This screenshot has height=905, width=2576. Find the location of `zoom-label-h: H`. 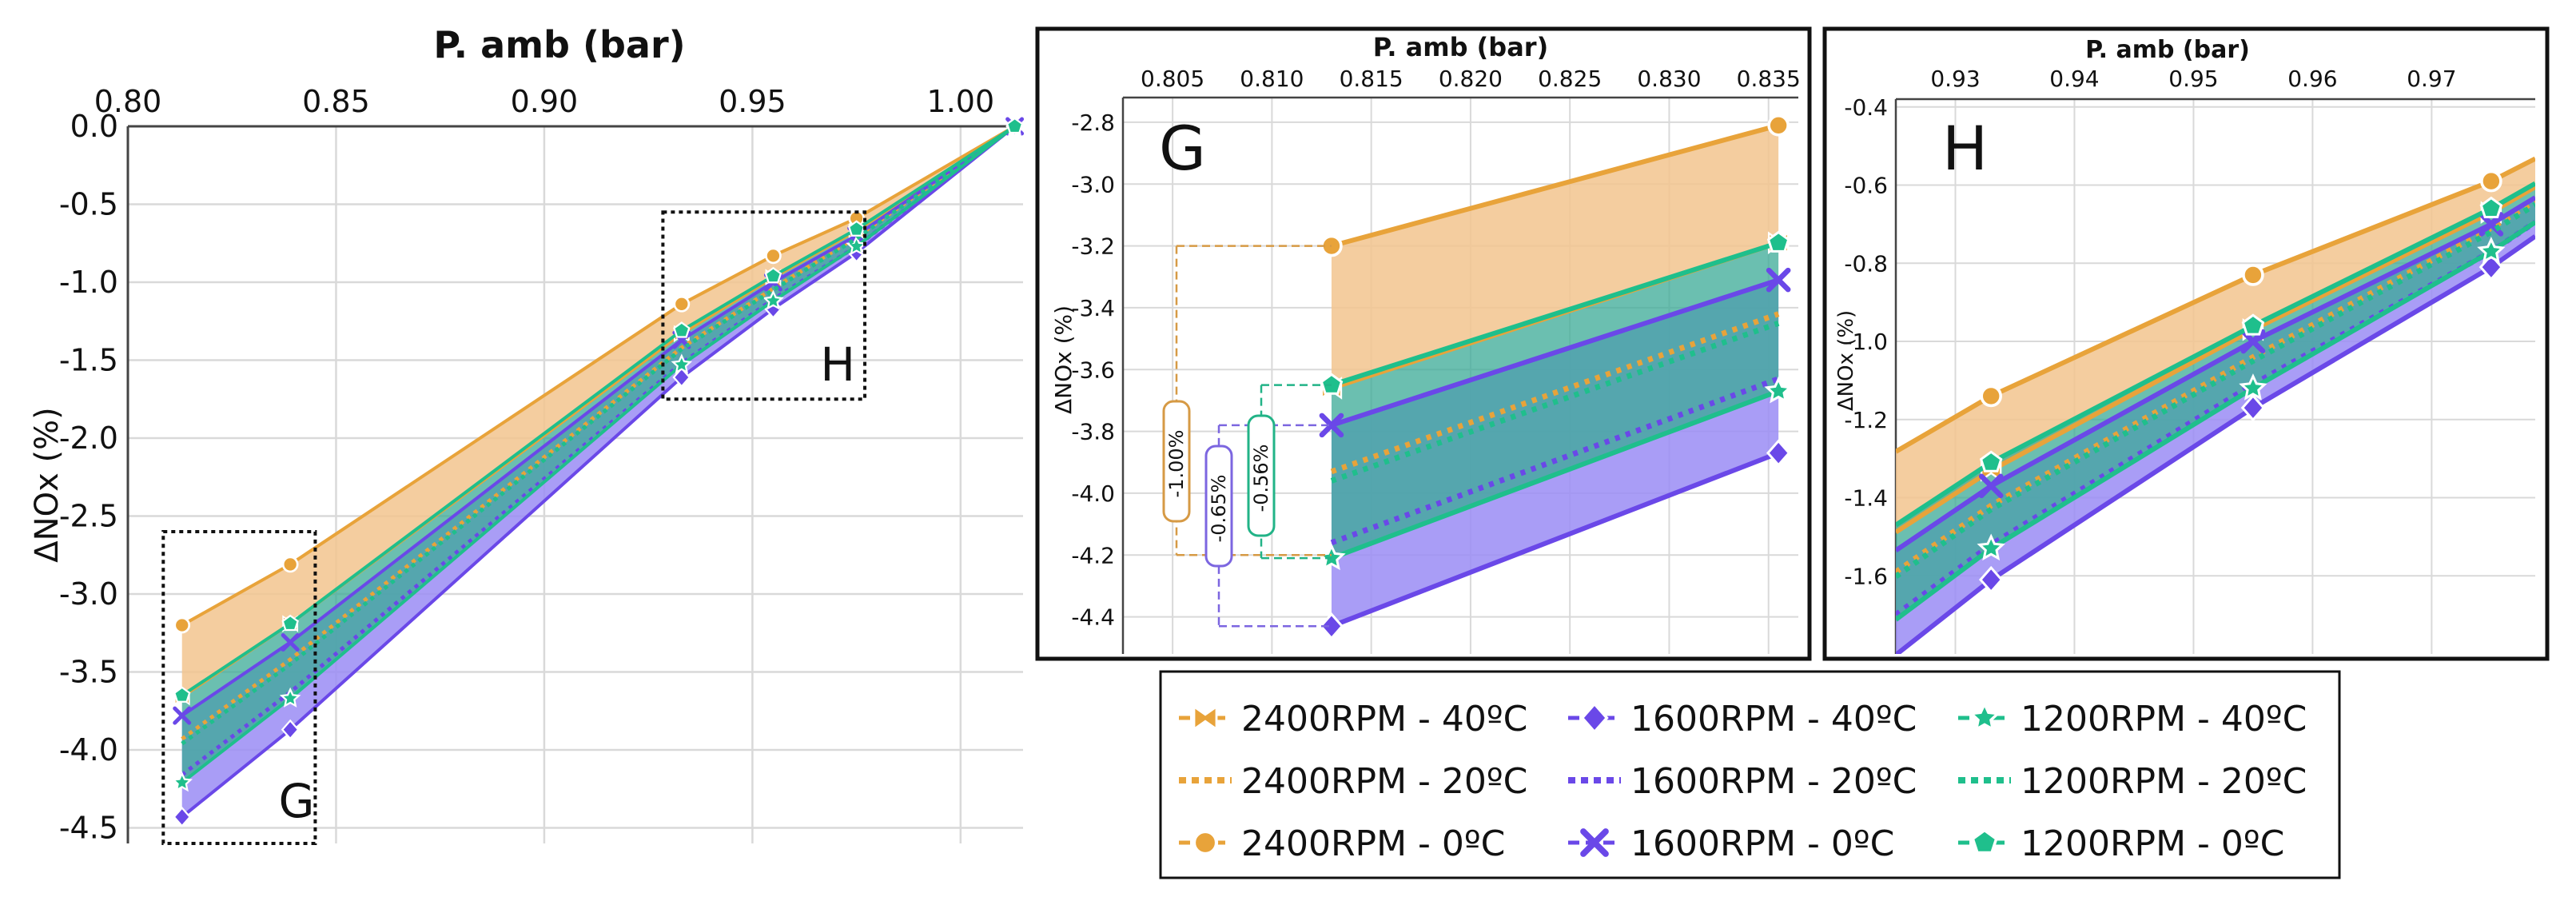

zoom-label-h: H is located at coordinates (838, 364).